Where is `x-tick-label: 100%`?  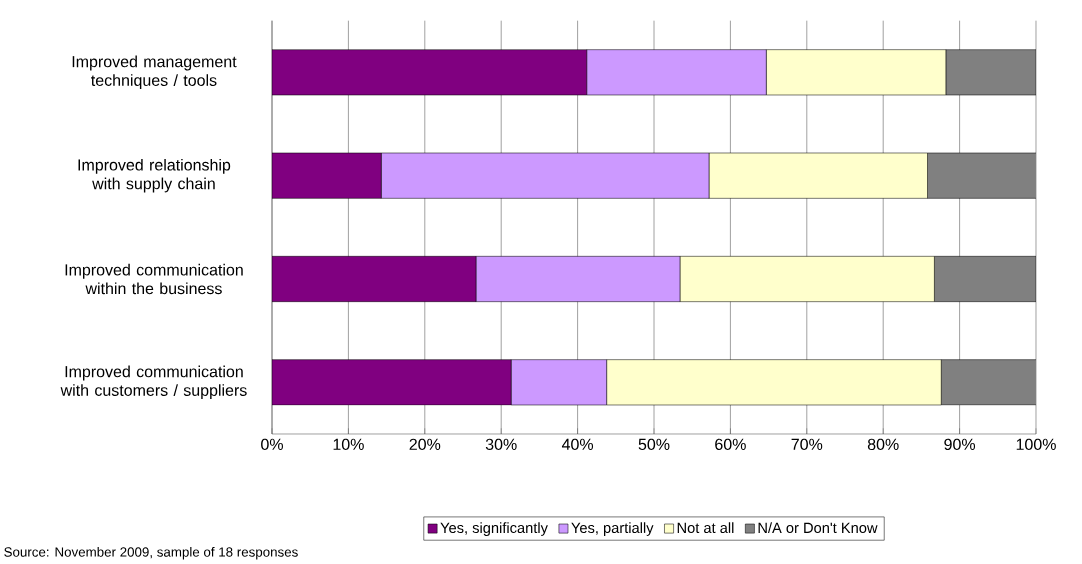 x-tick-label: 100% is located at coordinates (1036, 444).